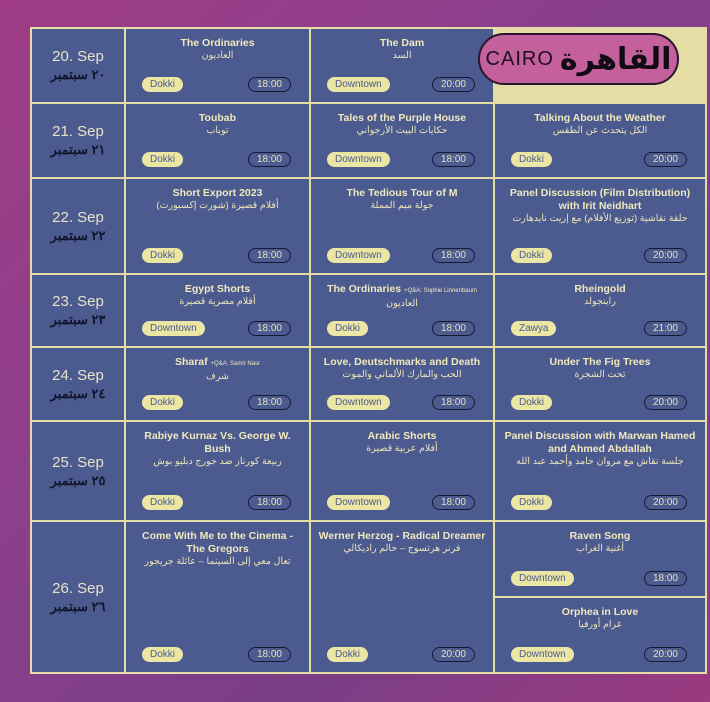 The image size is (710, 702). Describe the element at coordinates (440, 291) in the screenshot. I see `event-qa-note: +Q&A: Sophie Linnenbaum` at that location.